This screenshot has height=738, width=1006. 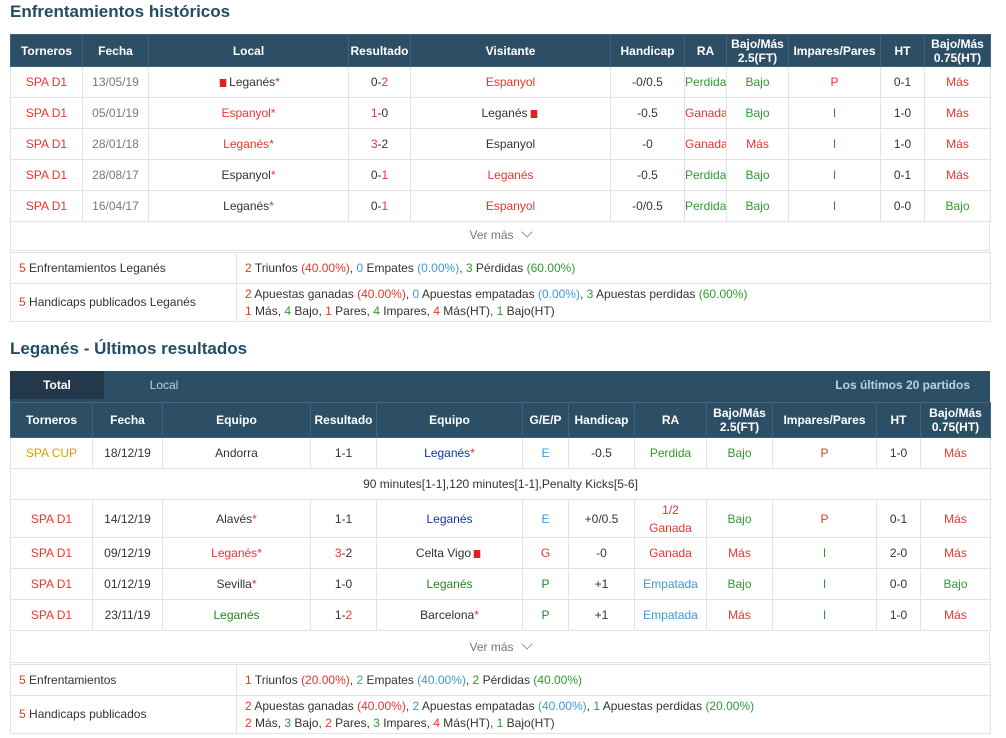 What do you see at coordinates (276, 679) in the screenshot?
I see `summary-wins-label: Triunfos` at bounding box center [276, 679].